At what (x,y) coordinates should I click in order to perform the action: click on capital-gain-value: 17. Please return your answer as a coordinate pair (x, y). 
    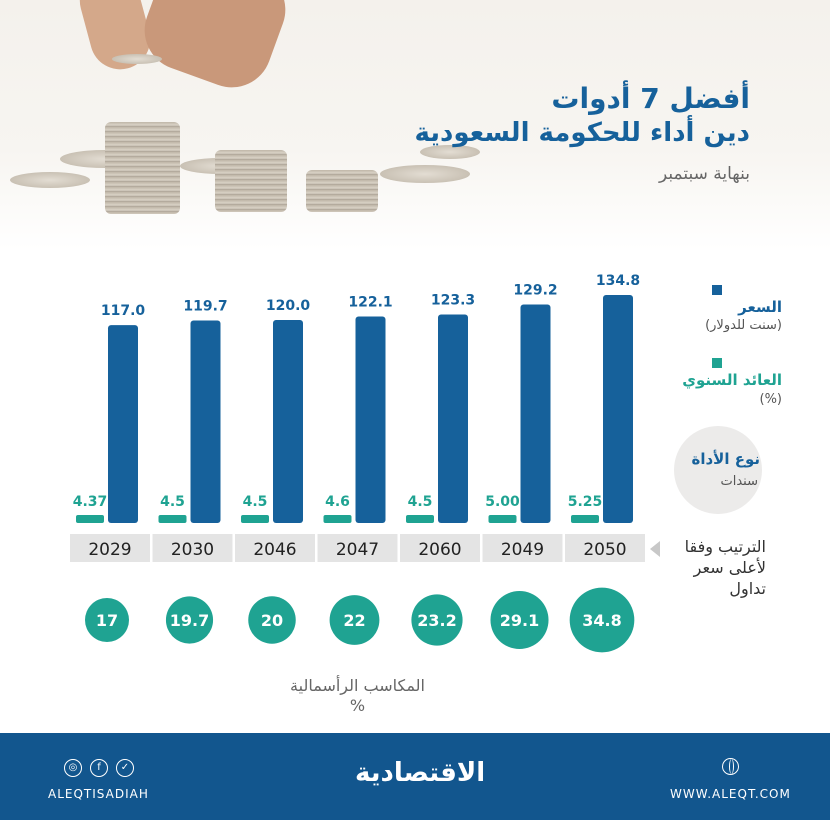
    Looking at the image, I should click on (107, 620).